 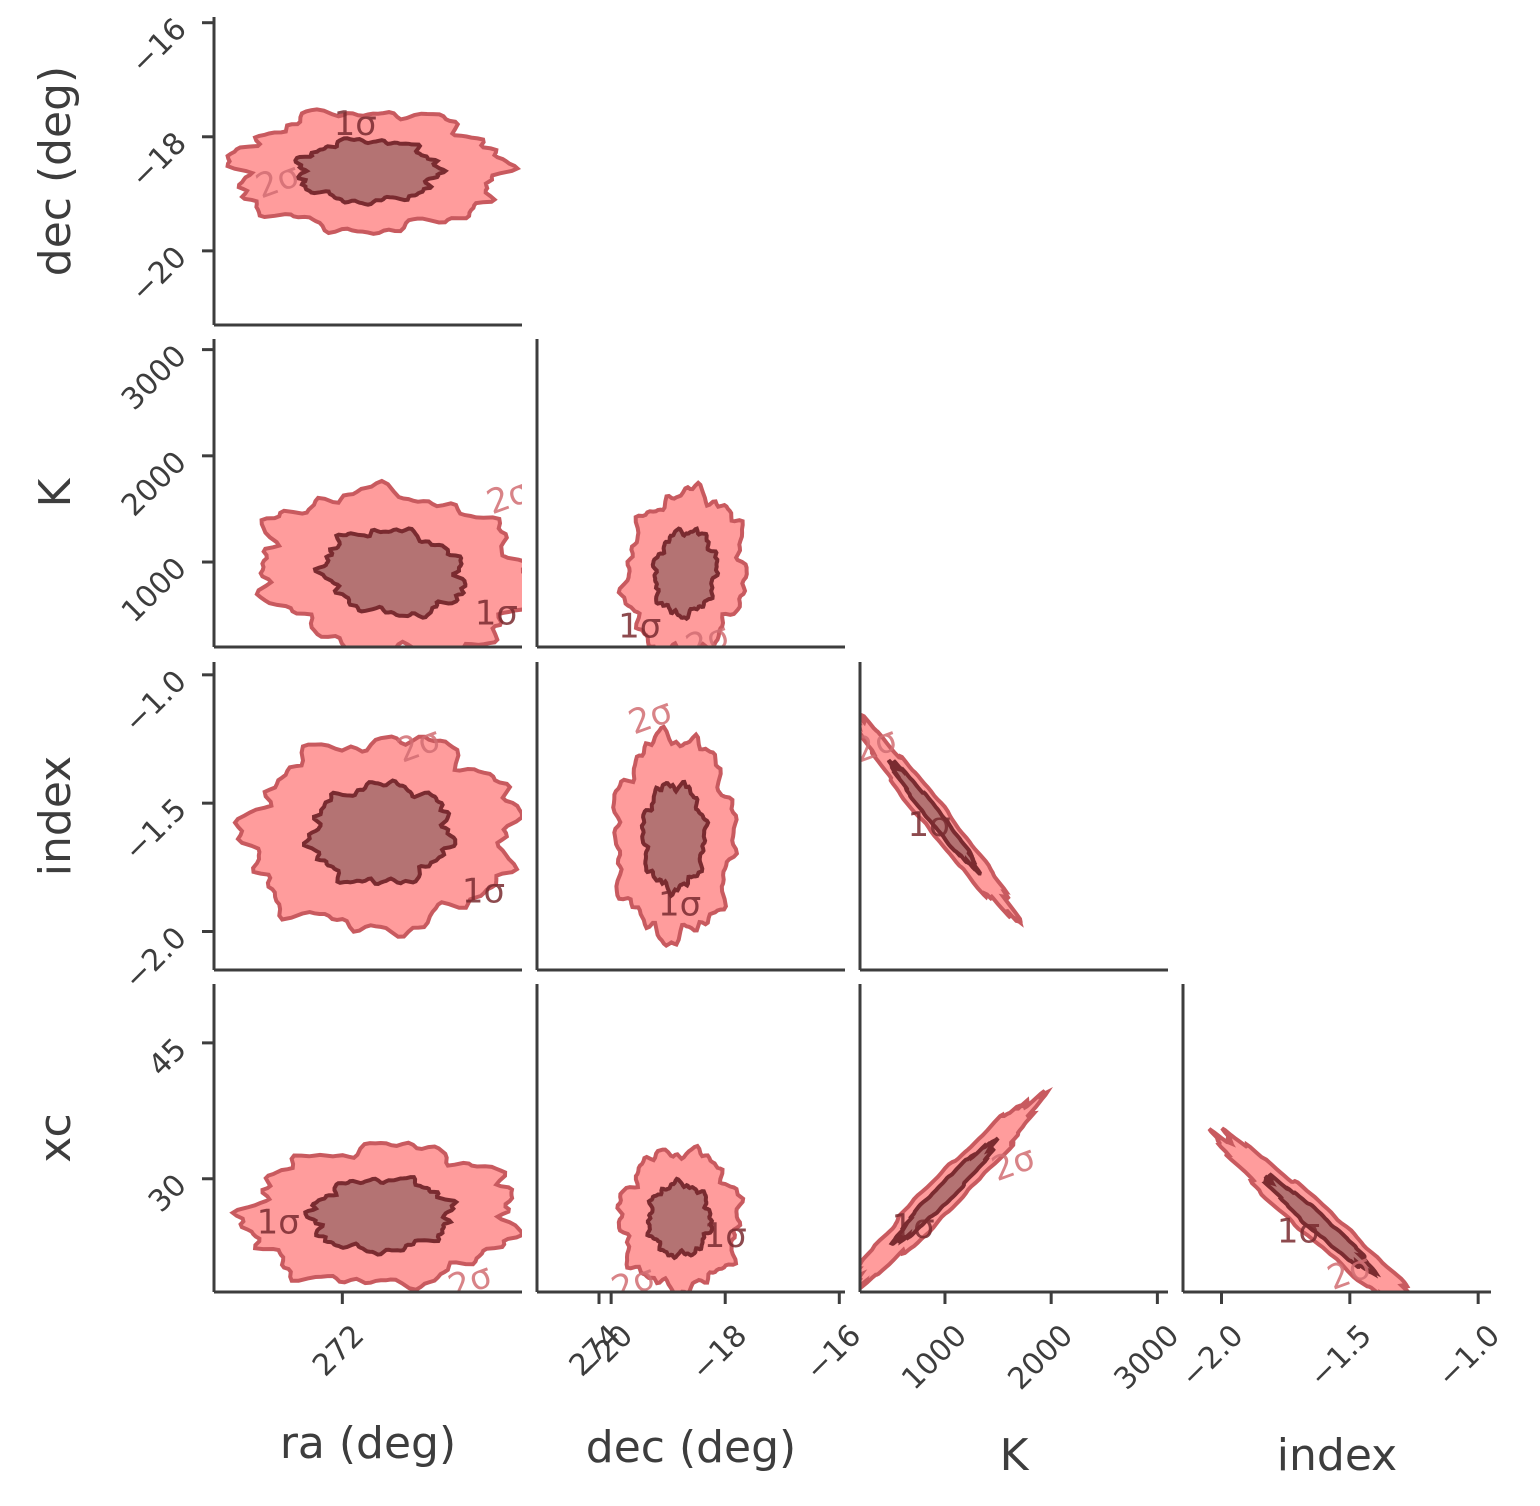 I want to click on x-axis-label: index, so click(x=1337, y=1455).